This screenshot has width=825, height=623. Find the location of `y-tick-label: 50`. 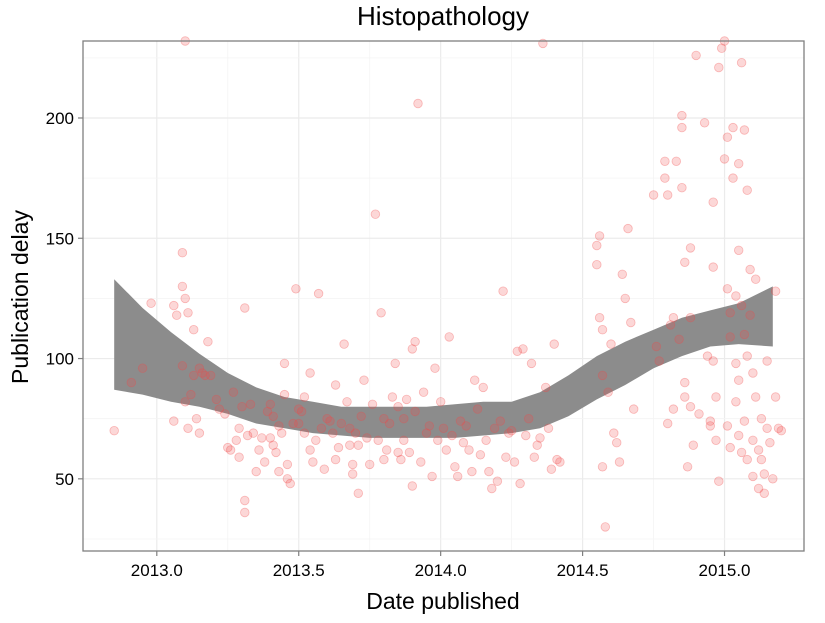

y-tick-label: 50 is located at coordinates (64, 479).